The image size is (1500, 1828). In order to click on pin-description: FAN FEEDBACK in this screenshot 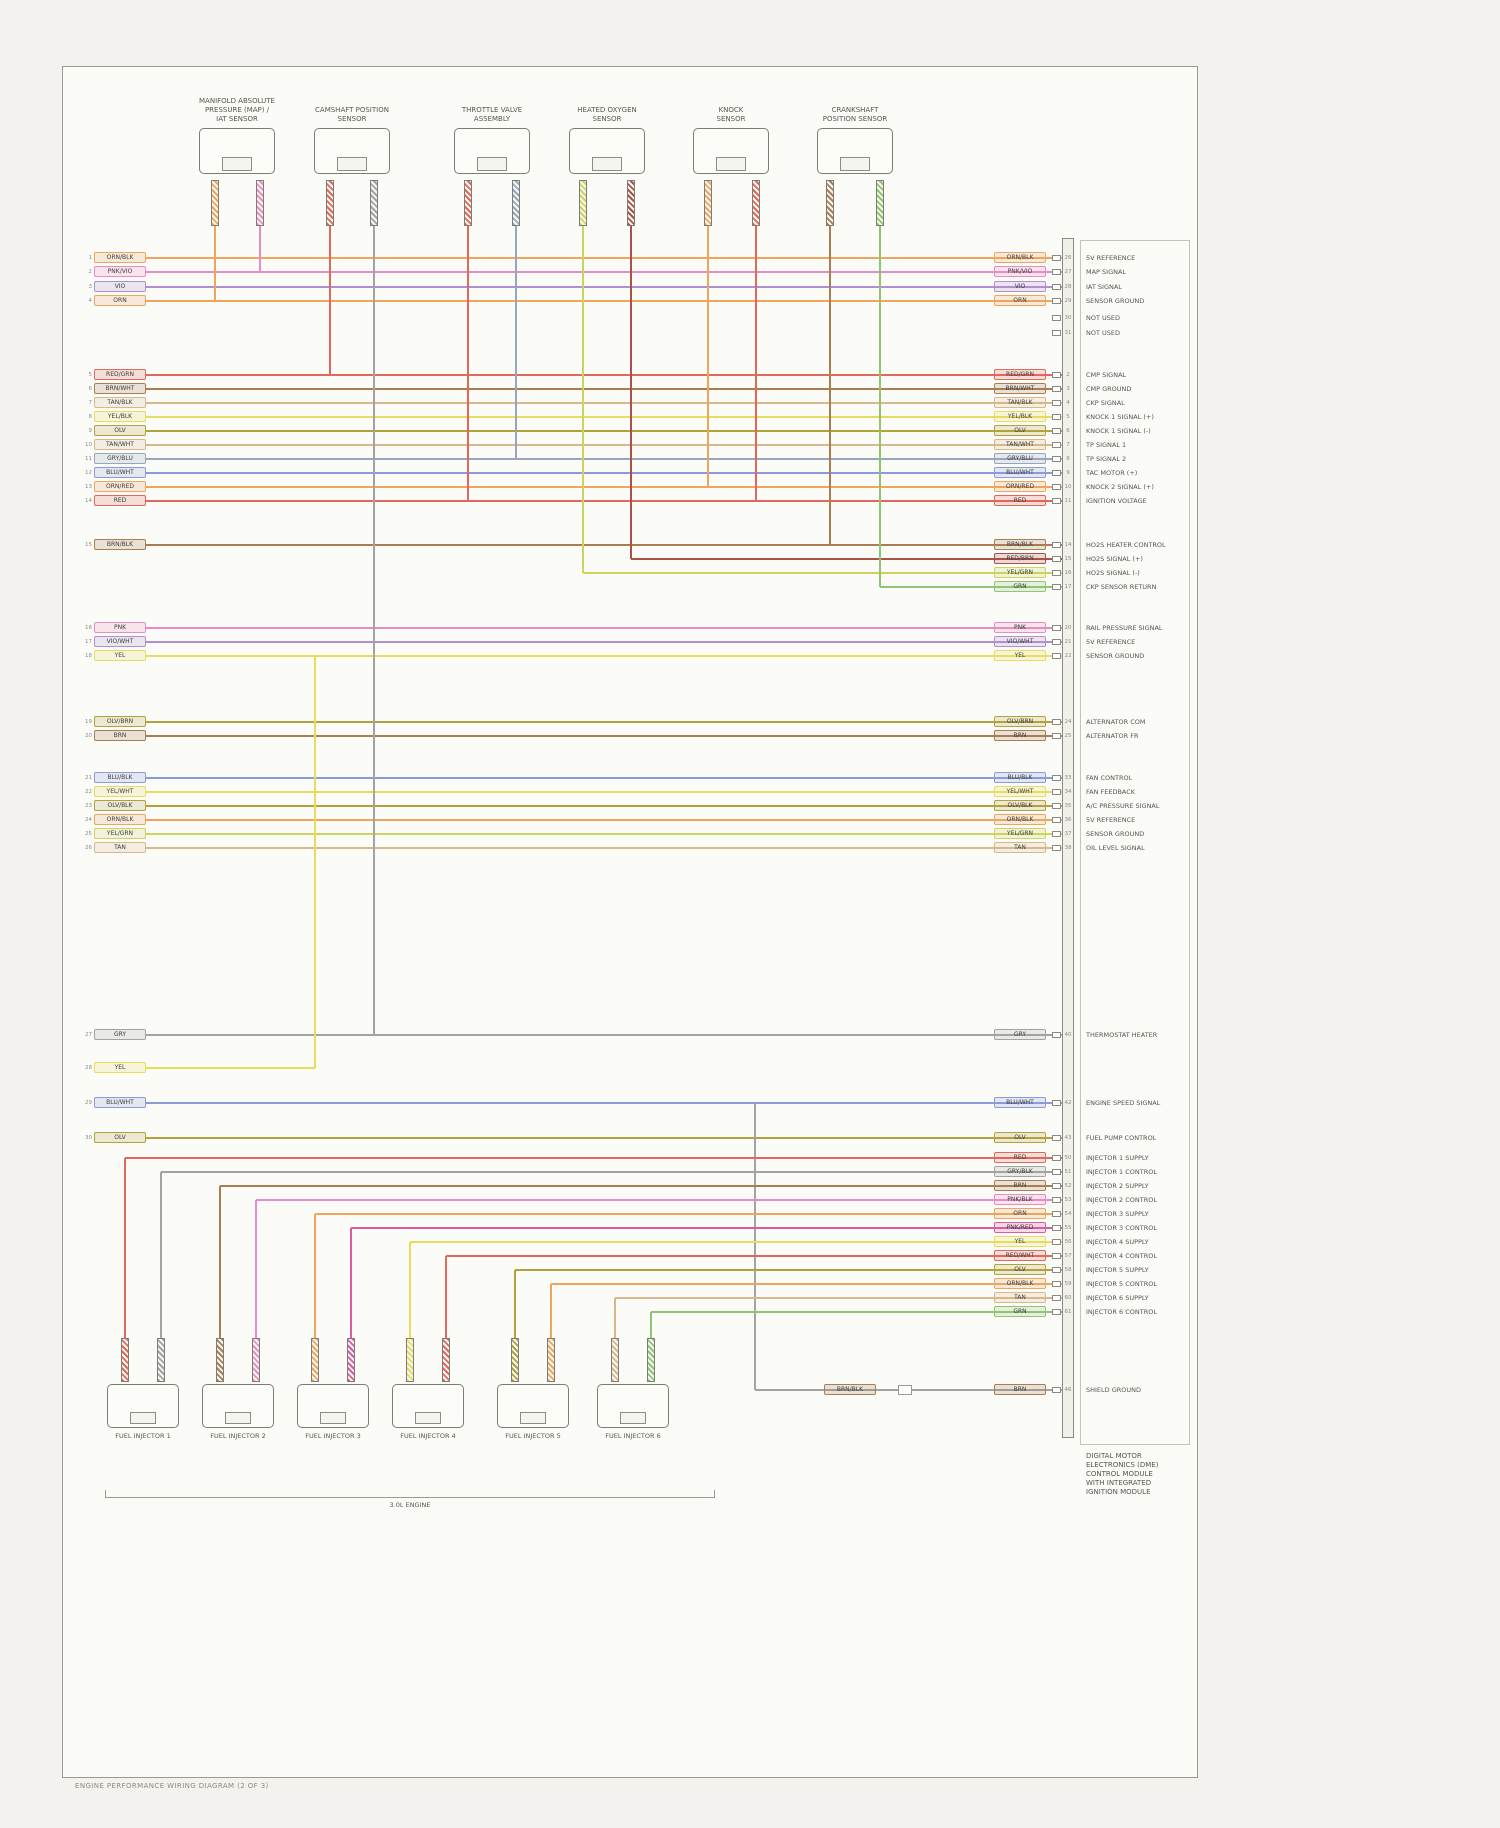, I will do `click(1111, 792)`.